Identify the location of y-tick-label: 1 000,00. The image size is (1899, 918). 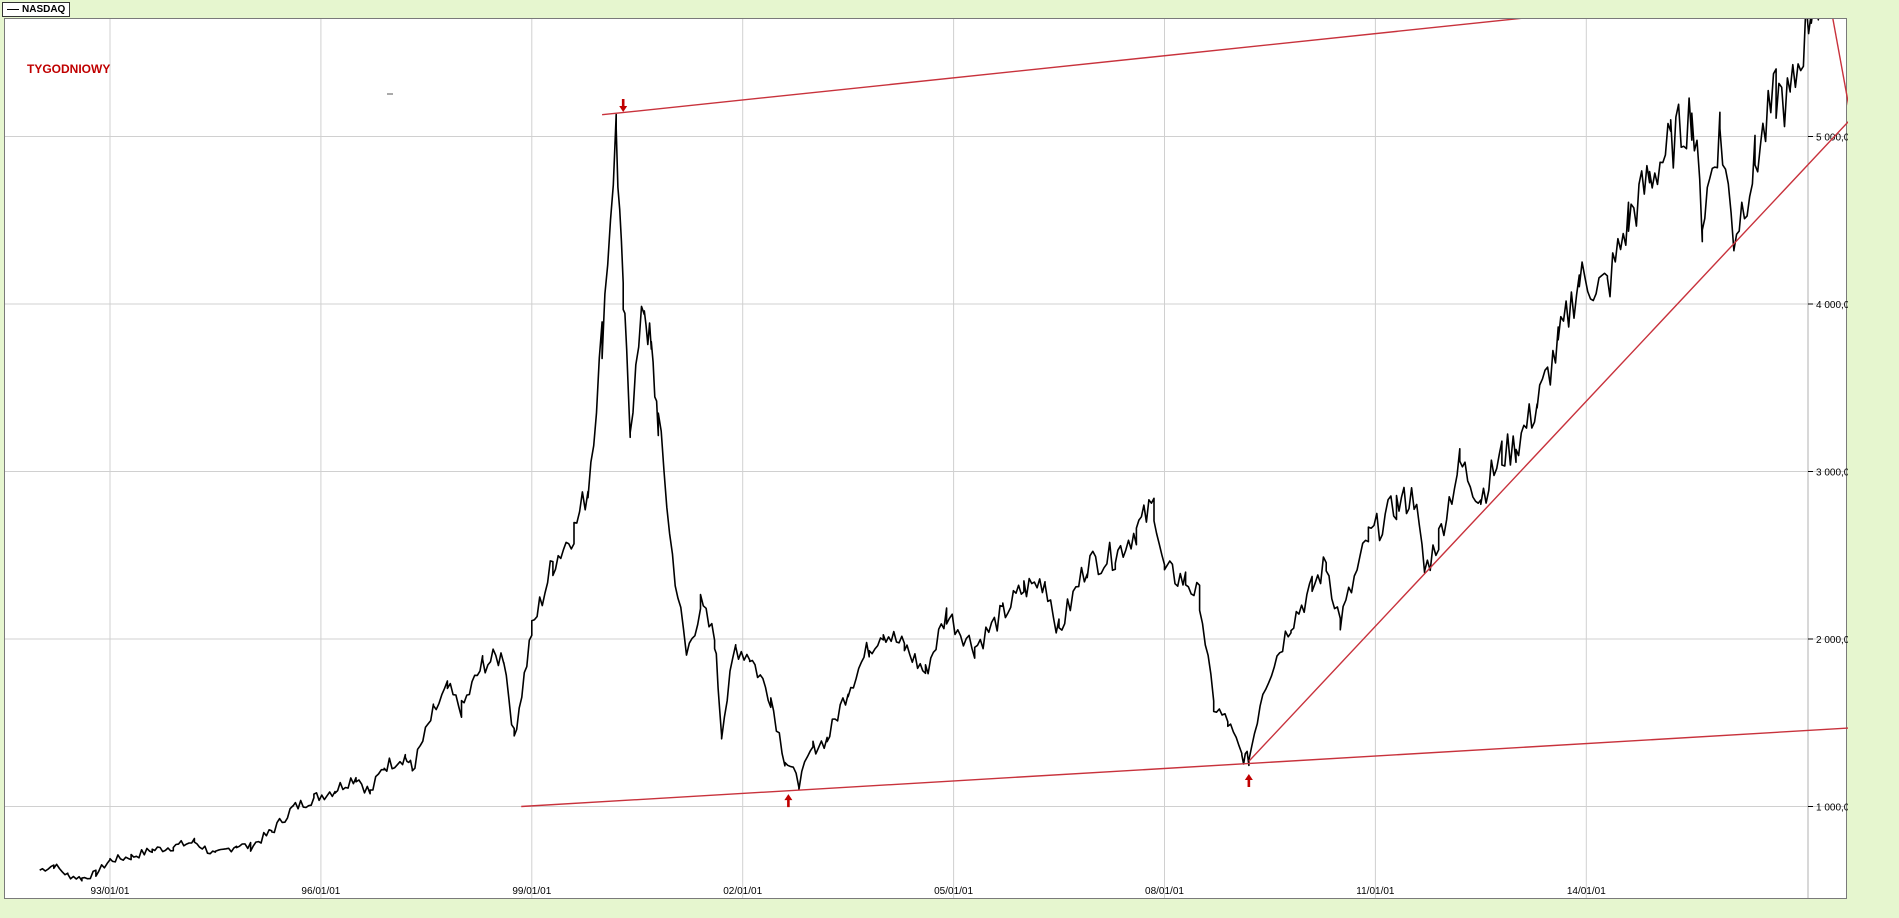
(1832, 808).